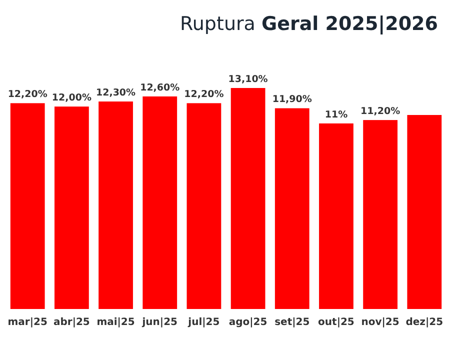 This screenshot has height=337, width=450. What do you see at coordinates (203, 322) in the screenshot?
I see `x-tick-label: jul|25` at bounding box center [203, 322].